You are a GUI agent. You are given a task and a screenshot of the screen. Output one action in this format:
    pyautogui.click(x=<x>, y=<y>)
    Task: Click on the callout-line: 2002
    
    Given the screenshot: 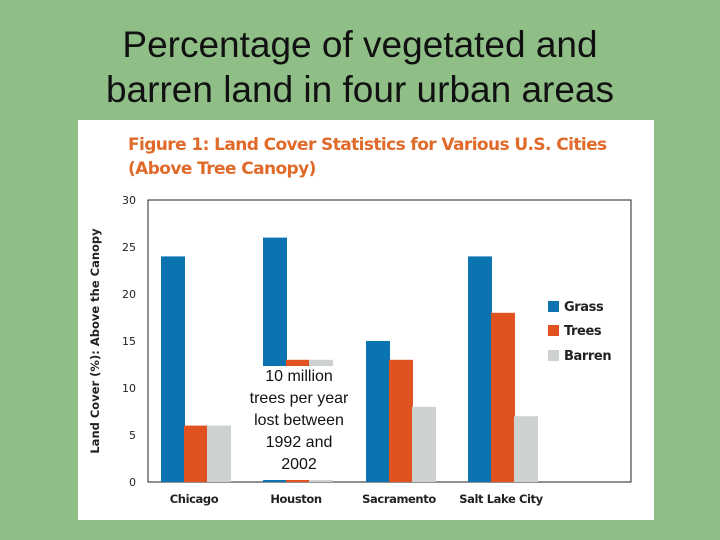 What is the action you would take?
    pyautogui.click(x=299, y=464)
    